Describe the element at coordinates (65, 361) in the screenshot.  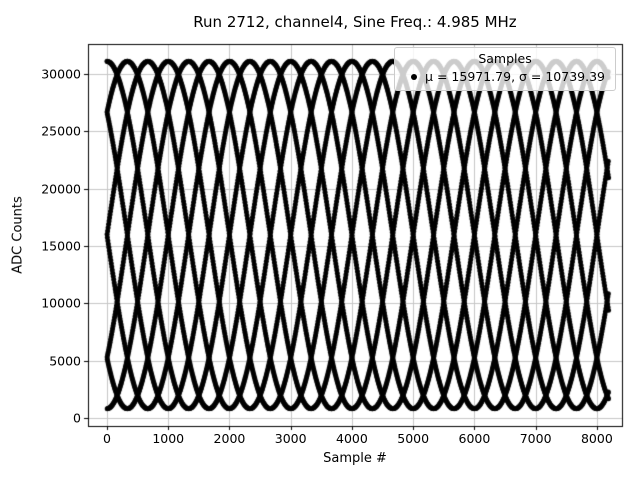
I see `y-tick-label: 5000` at that location.